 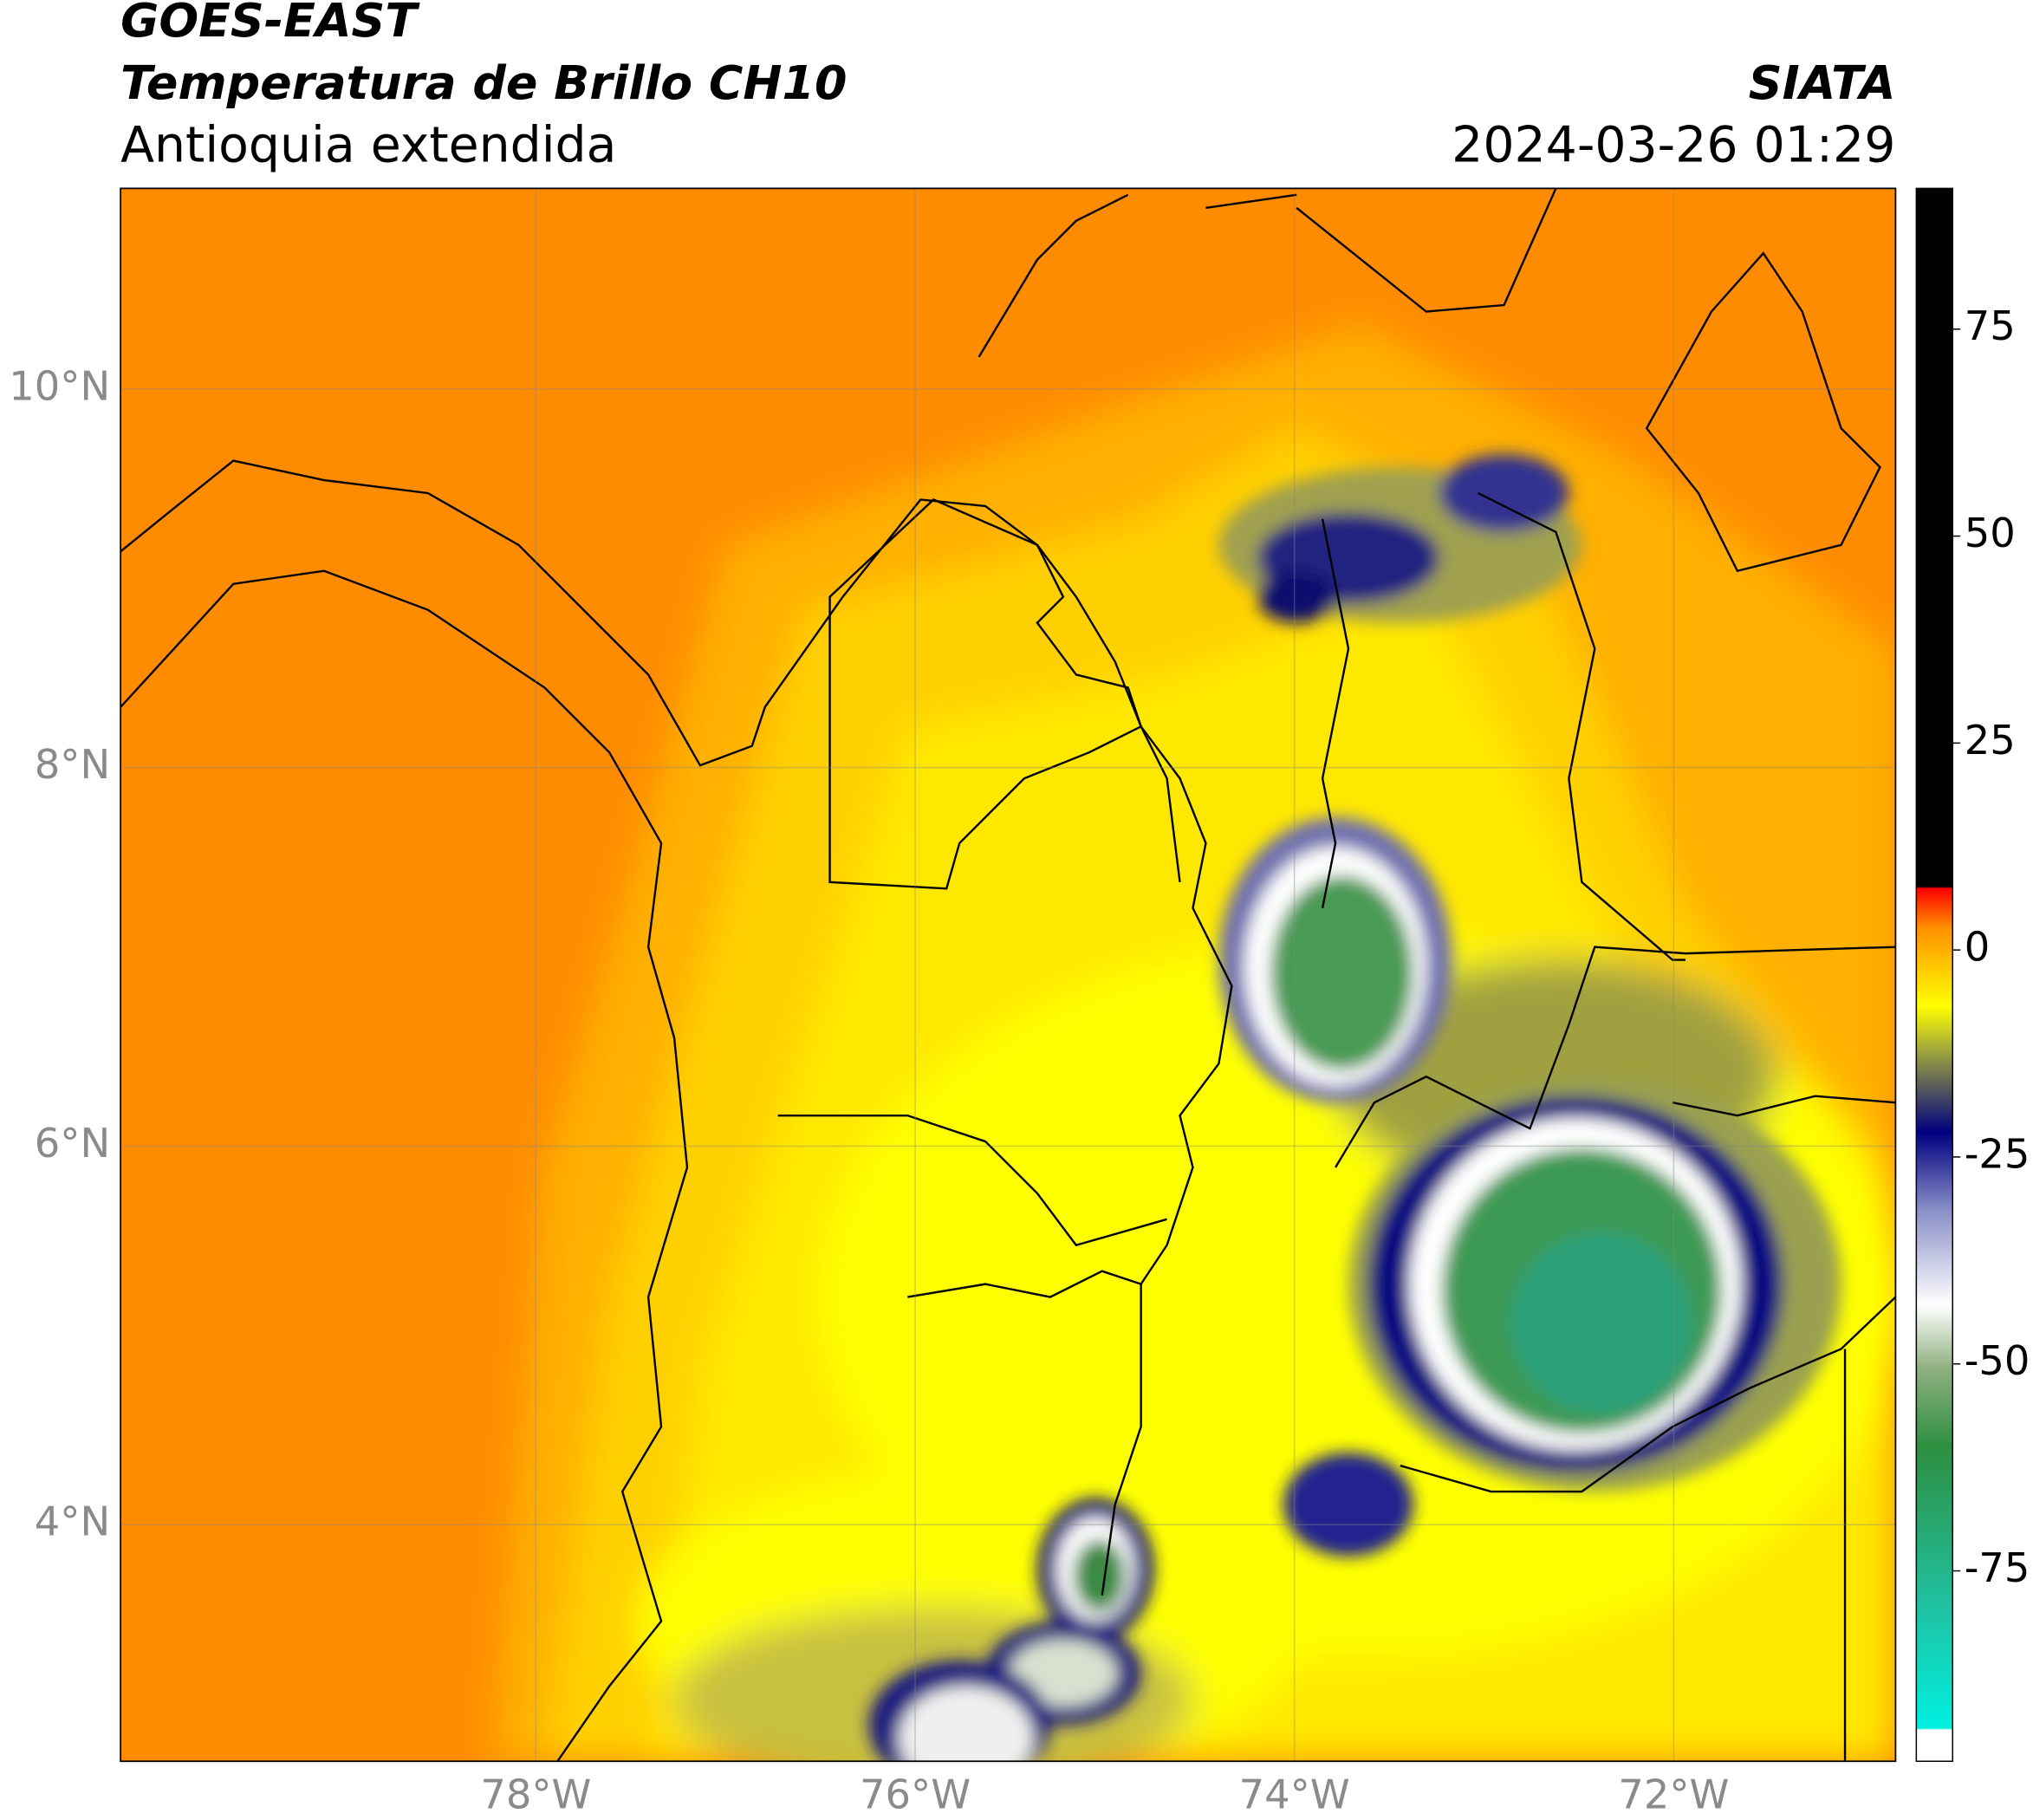 I want to click on agency-label: SIATA, so click(x=1822, y=82).